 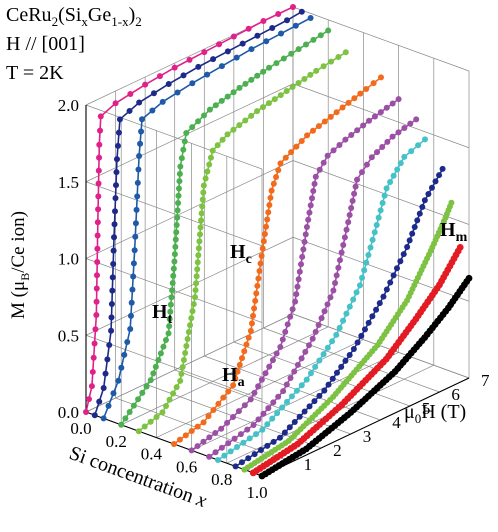 What do you see at coordinates (381, 269) in the screenshot?
I see `side-wall-gridline-moment` at bounding box center [381, 269].